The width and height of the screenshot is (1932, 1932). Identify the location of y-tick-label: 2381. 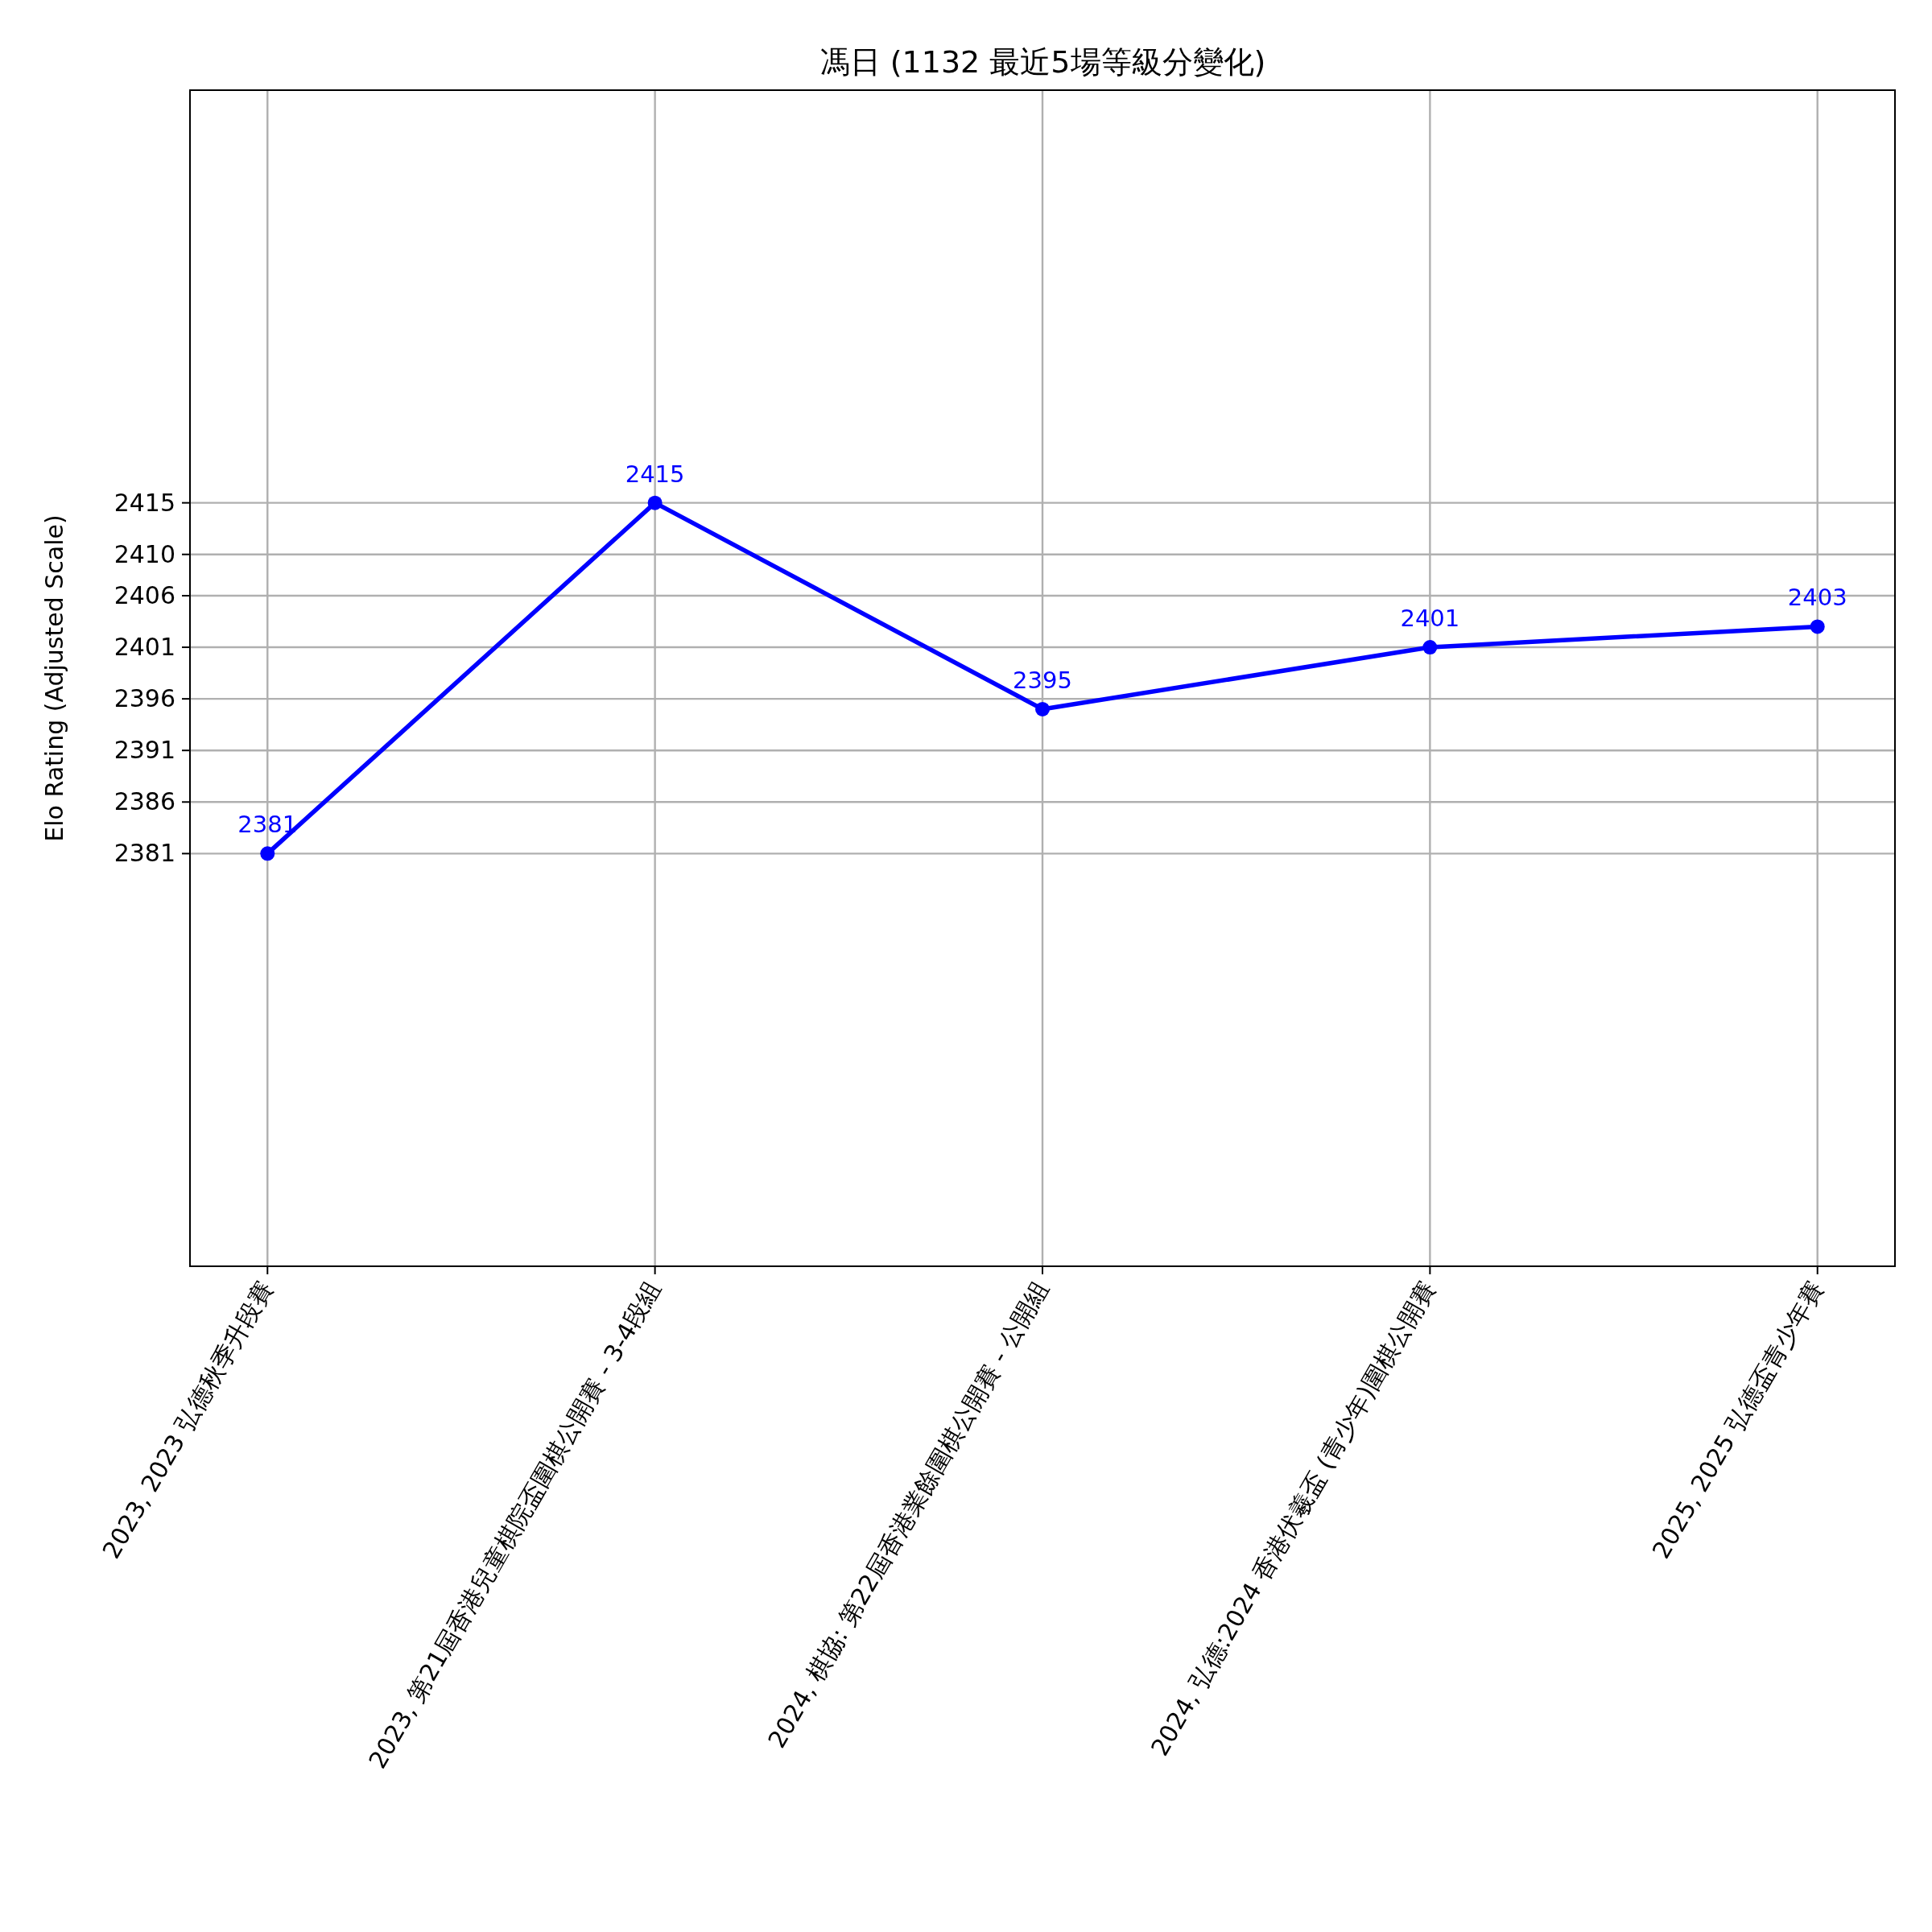
(144, 853).